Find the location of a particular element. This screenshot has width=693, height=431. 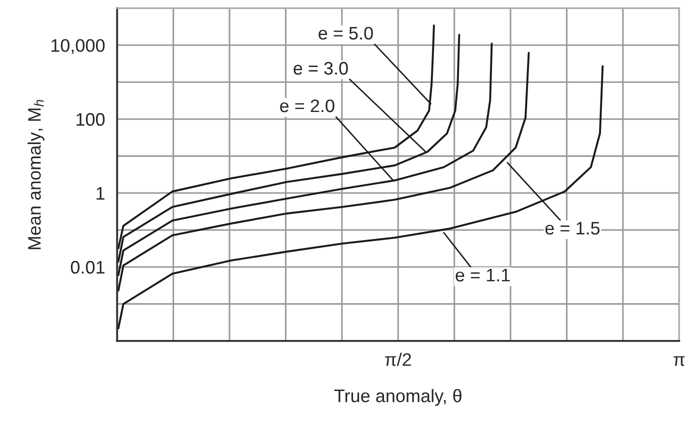

annotation: e = 1.1 is located at coordinates (483, 275).